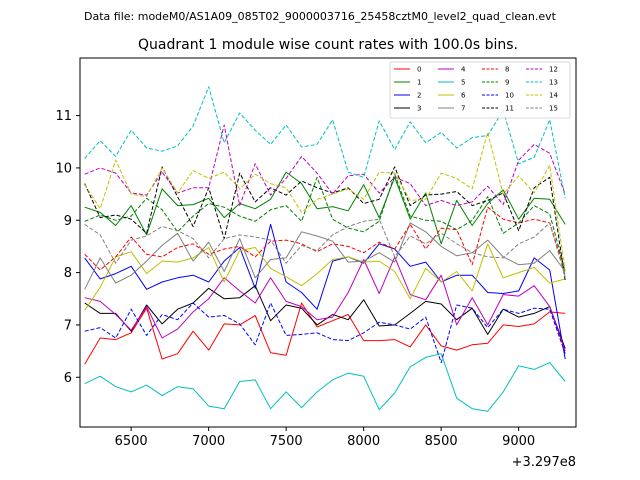 The image size is (640, 480). What do you see at coordinates (553, 70) in the screenshot?
I see `legend-label-12: 12` at bounding box center [553, 70].